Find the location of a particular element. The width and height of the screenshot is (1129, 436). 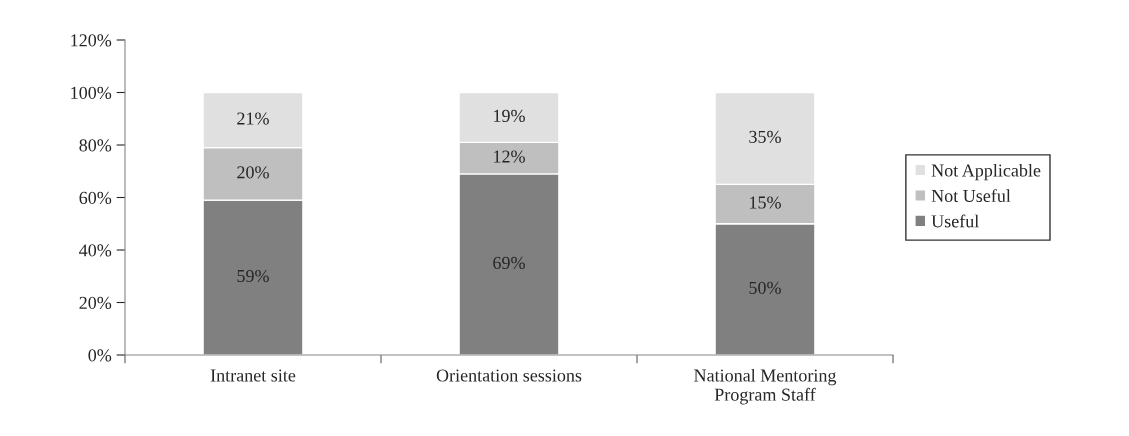

data-label: 35% is located at coordinates (765, 137).